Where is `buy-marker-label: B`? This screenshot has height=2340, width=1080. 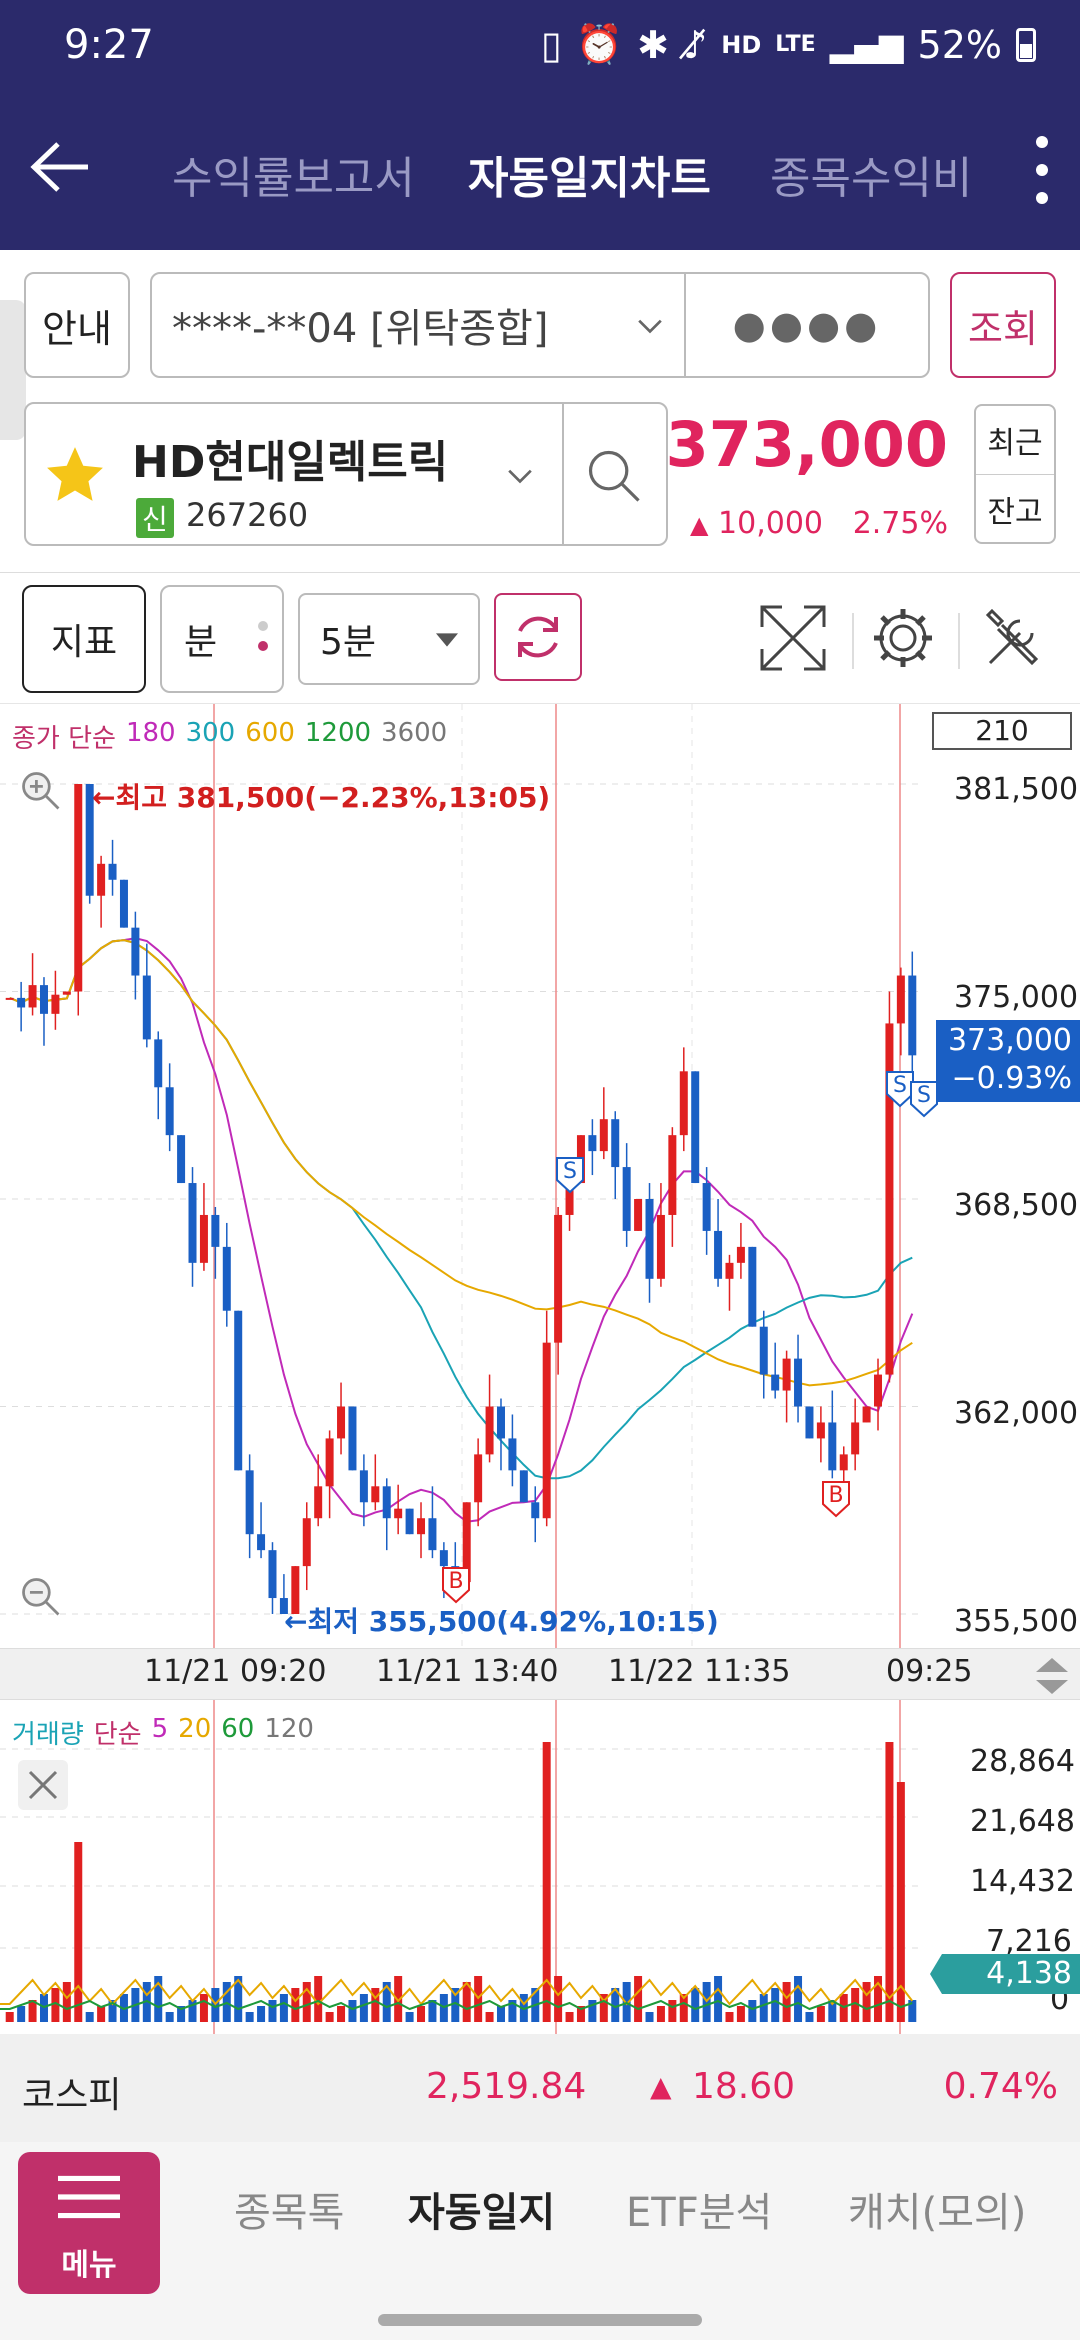
buy-marker-label: B is located at coordinates (835, 1495).